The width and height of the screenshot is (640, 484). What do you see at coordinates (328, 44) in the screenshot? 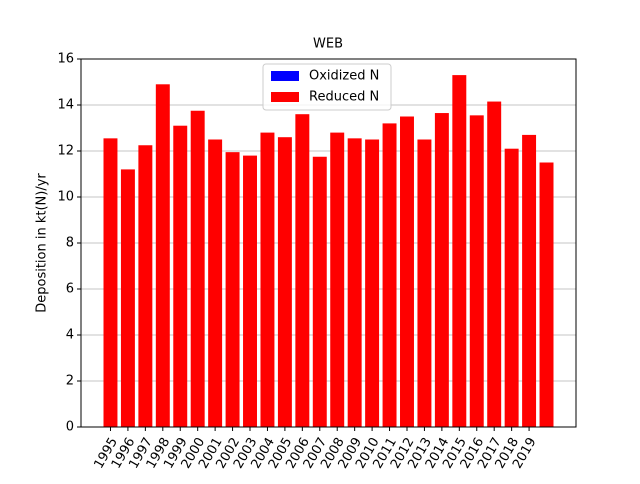
I see `chart-title: WEB` at bounding box center [328, 44].